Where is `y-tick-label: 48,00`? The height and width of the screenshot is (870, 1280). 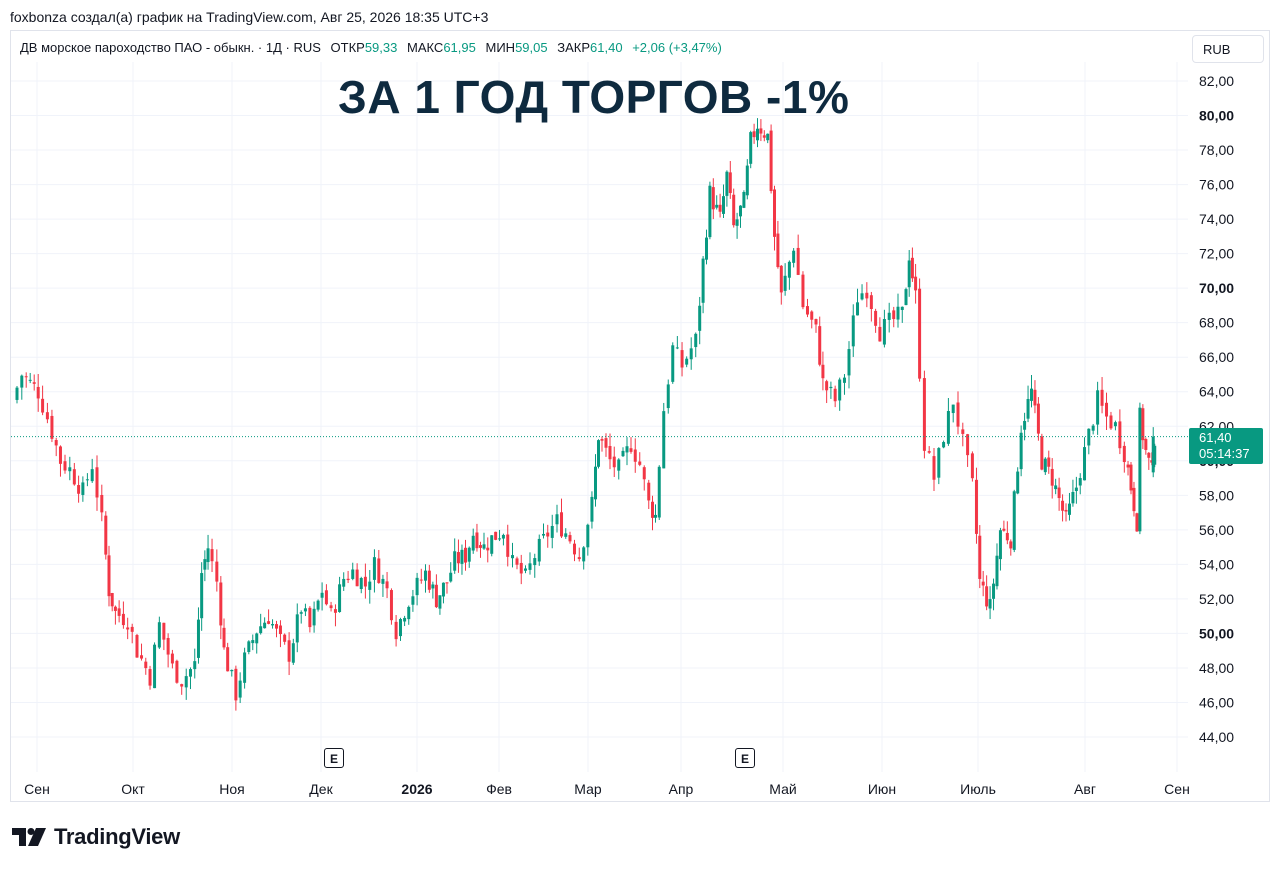
y-tick-label: 48,00 is located at coordinates (1216, 668).